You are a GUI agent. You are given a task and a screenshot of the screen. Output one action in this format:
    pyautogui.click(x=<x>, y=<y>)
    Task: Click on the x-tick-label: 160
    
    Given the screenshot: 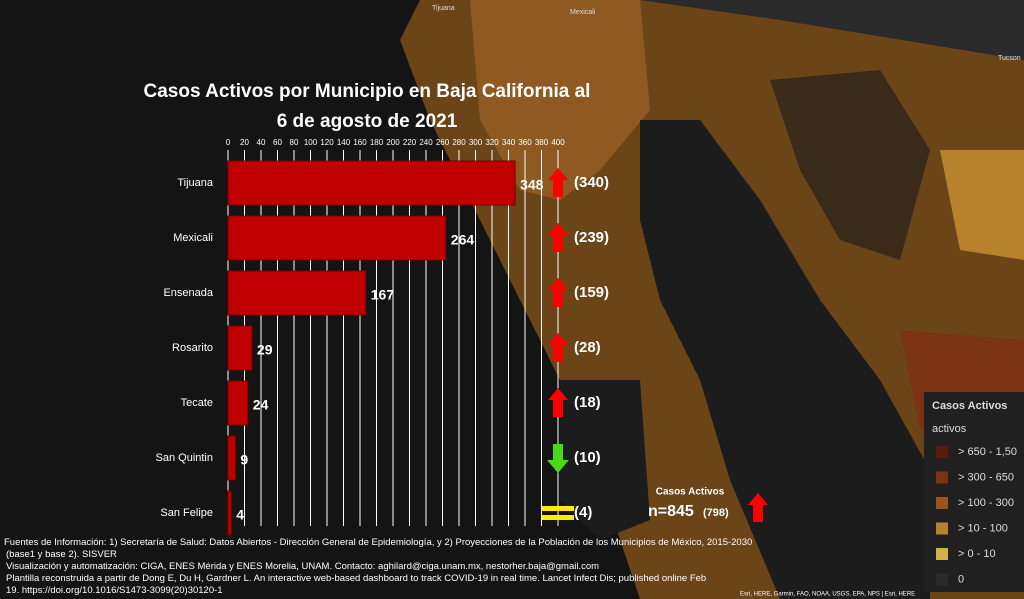 What is the action you would take?
    pyautogui.click(x=360, y=142)
    